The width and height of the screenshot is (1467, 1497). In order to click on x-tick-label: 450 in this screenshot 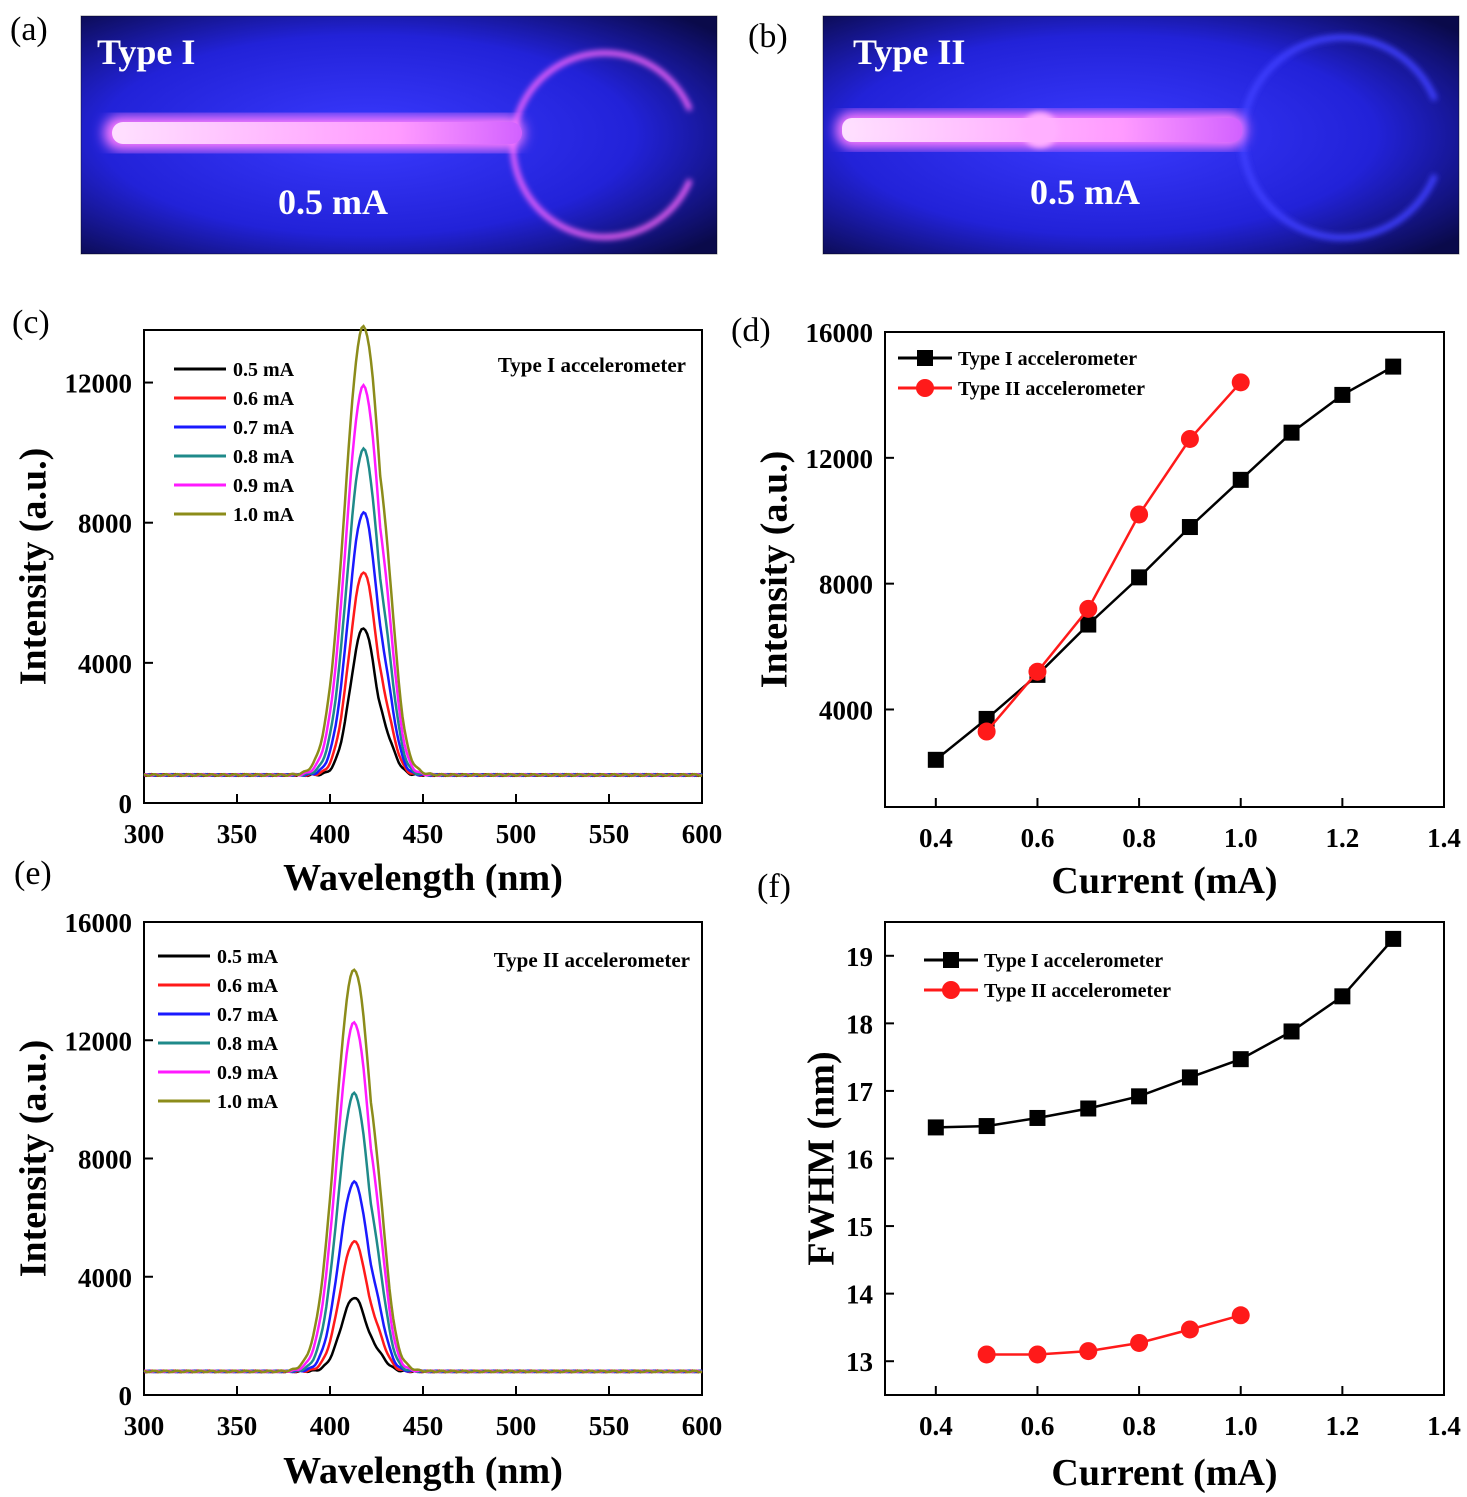, I will do `click(423, 834)`.